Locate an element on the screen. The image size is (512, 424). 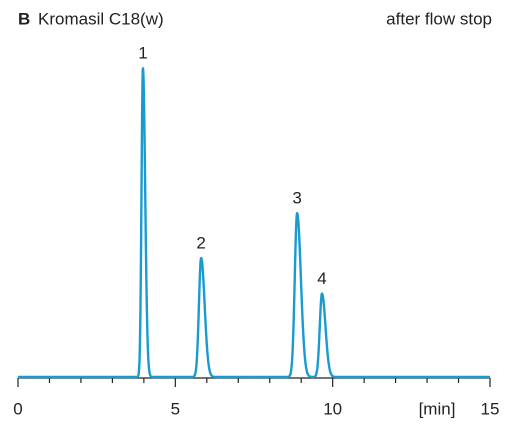
x-tick-label: 0 is located at coordinates (17, 408).